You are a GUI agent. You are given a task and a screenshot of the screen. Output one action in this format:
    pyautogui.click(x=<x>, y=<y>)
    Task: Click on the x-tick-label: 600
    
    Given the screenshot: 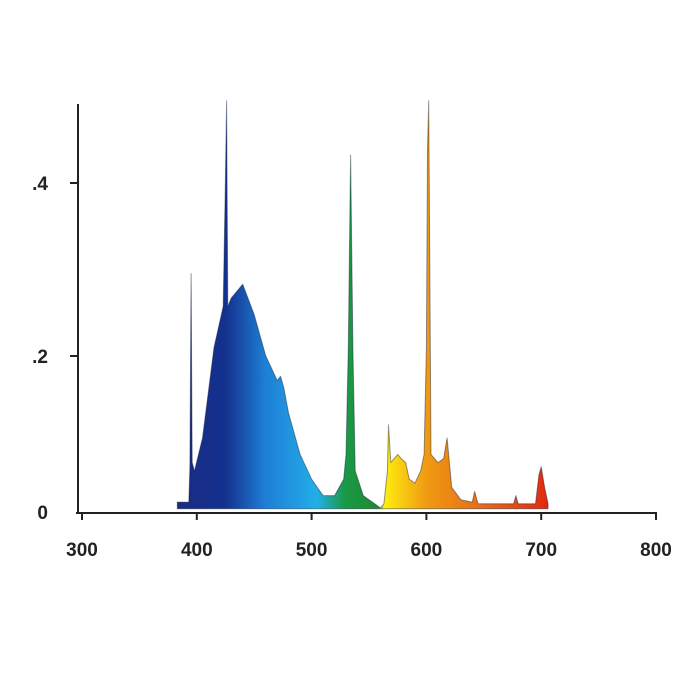 What is the action you would take?
    pyautogui.click(x=427, y=550)
    